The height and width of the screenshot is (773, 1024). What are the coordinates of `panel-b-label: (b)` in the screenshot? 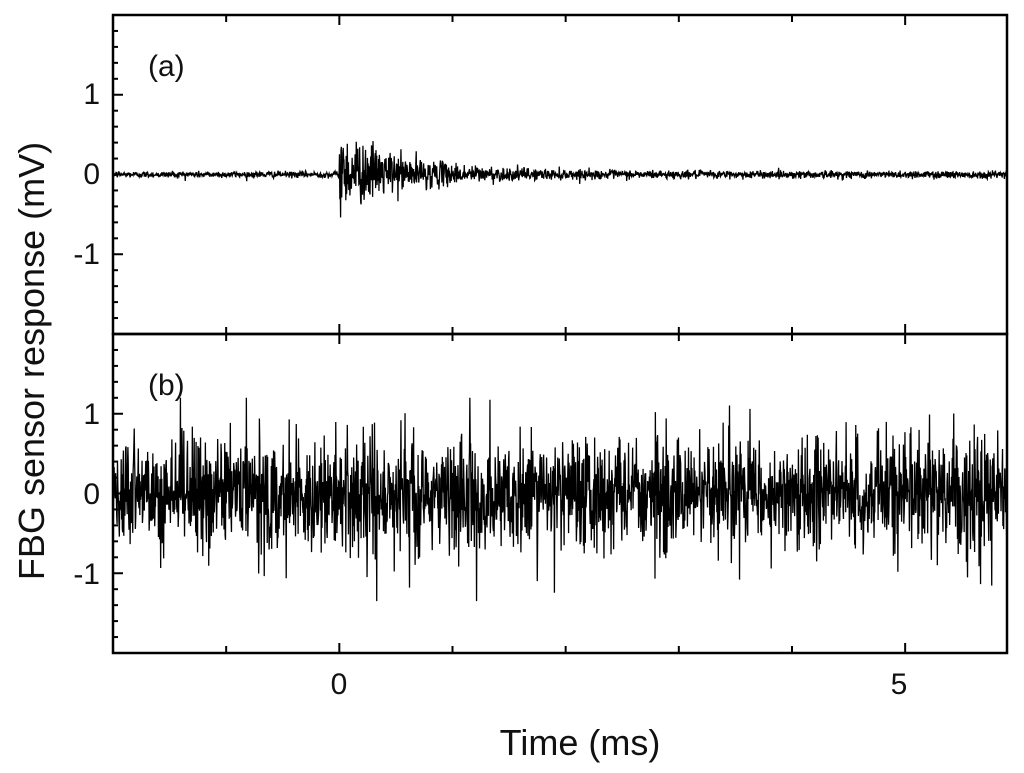 It's located at (166, 385).